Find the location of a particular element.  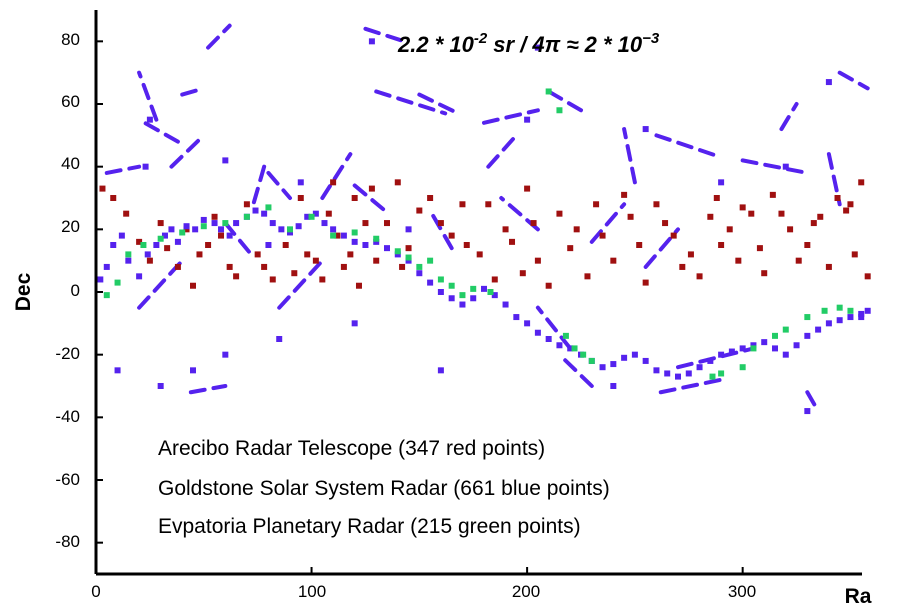

y-tick-label: 20 is located at coordinates (70, 226).